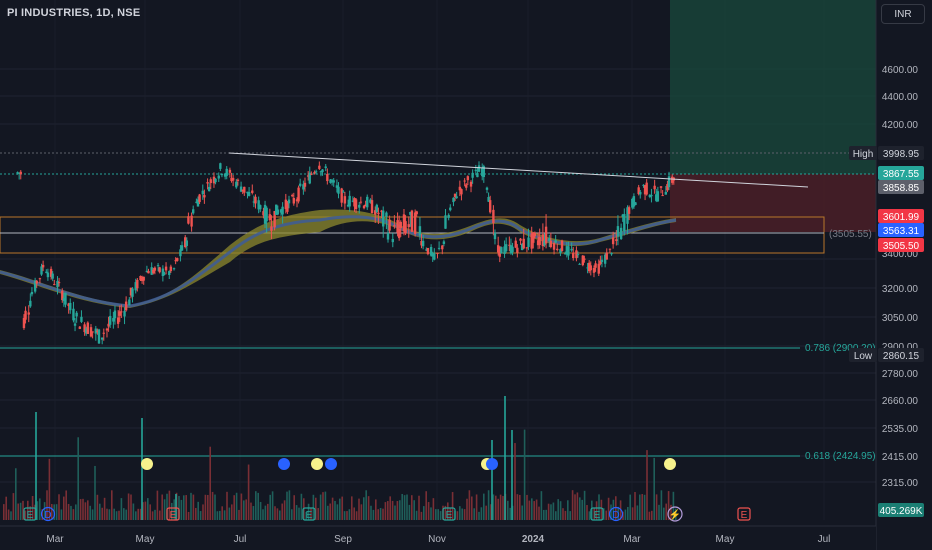 The image size is (932, 550). I want to click on signal-dot, so click(317, 464).